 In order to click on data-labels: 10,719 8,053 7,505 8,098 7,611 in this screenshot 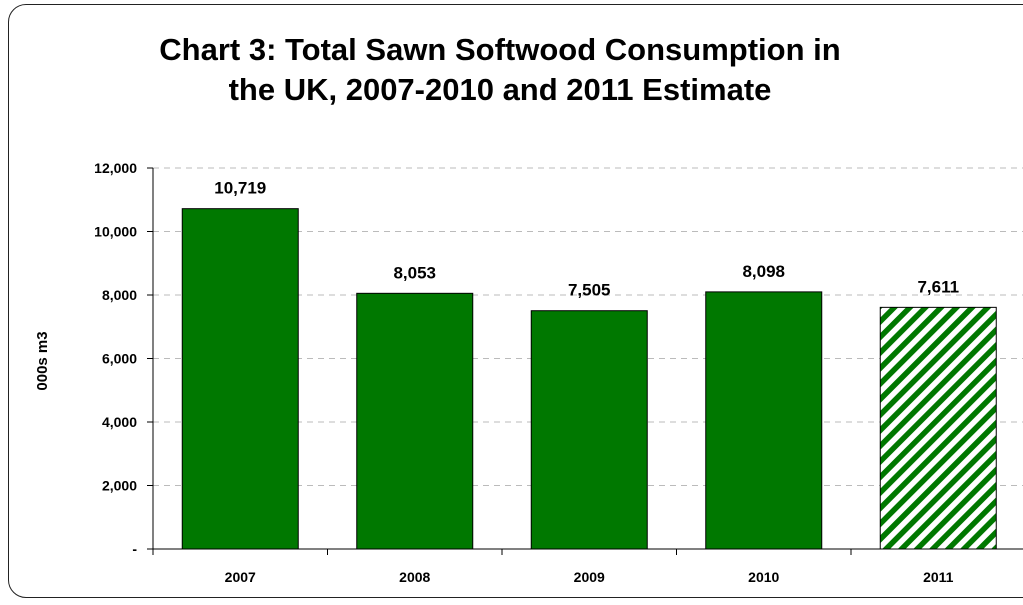, I will do `click(586, 239)`.